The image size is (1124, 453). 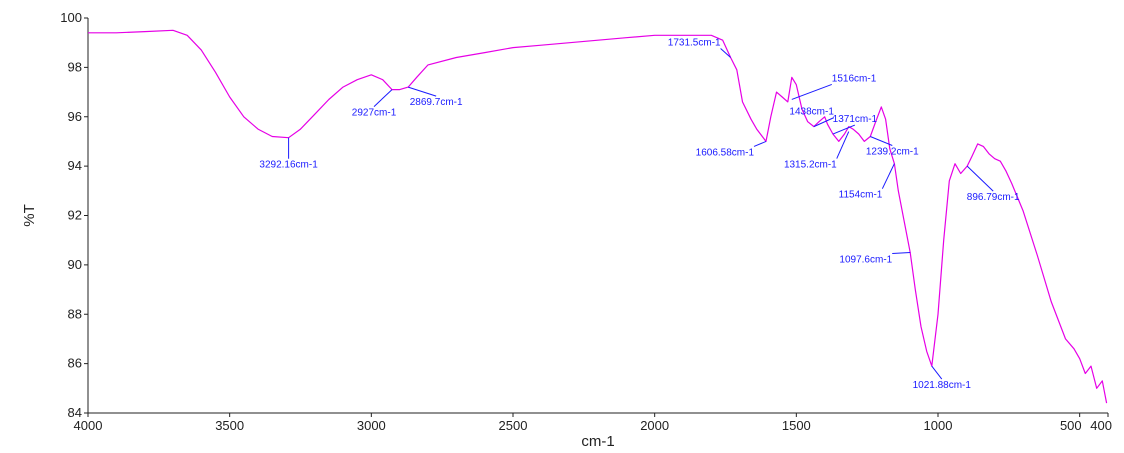 What do you see at coordinates (854, 78) in the screenshot?
I see `peak-label: 1516cm-1` at bounding box center [854, 78].